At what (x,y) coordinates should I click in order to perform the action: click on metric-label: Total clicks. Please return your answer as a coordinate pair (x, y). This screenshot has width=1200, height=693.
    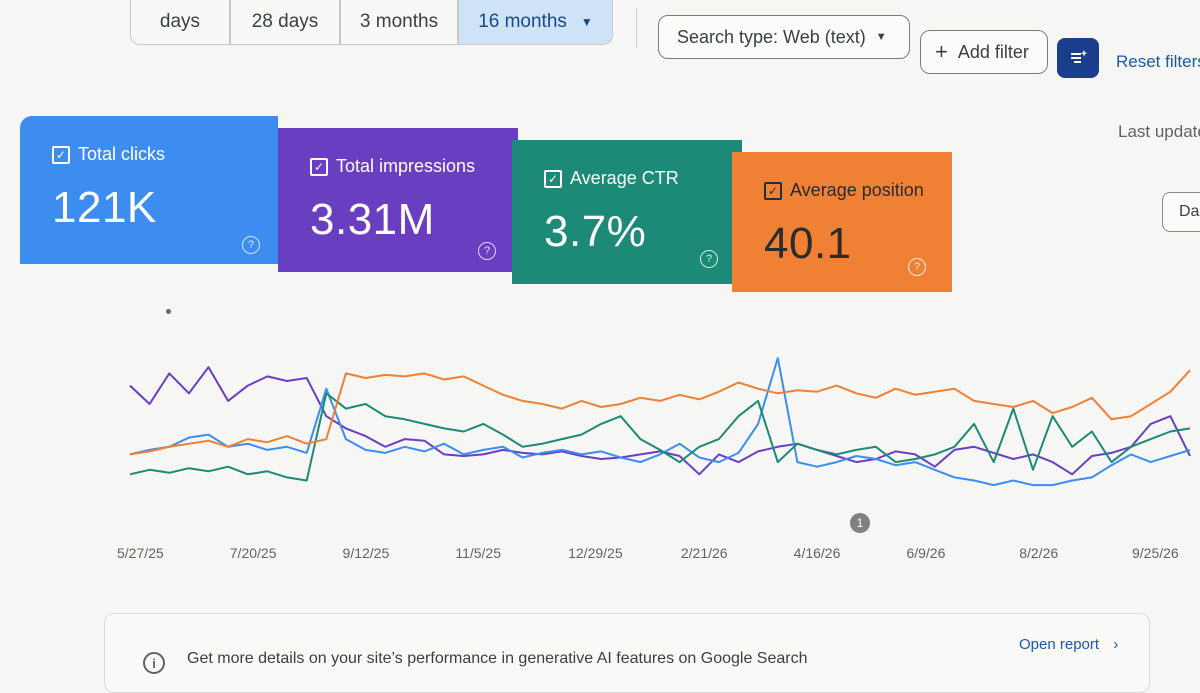
    Looking at the image, I should click on (122, 154).